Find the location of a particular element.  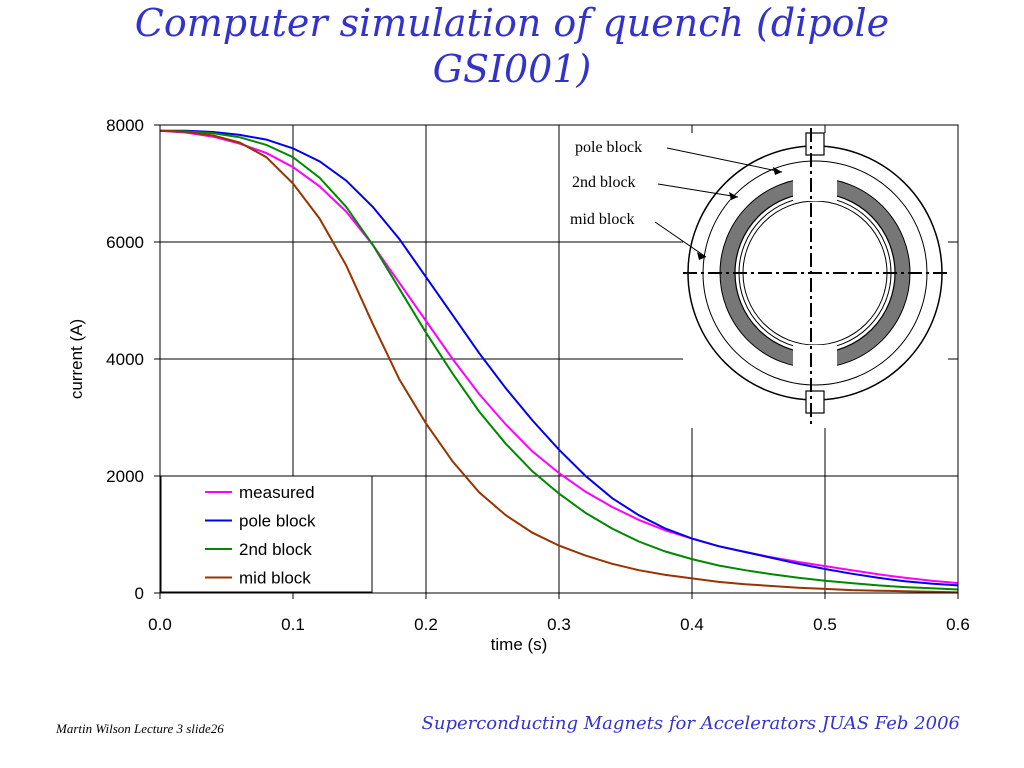

x-tick-label: 0.6 is located at coordinates (958, 624).